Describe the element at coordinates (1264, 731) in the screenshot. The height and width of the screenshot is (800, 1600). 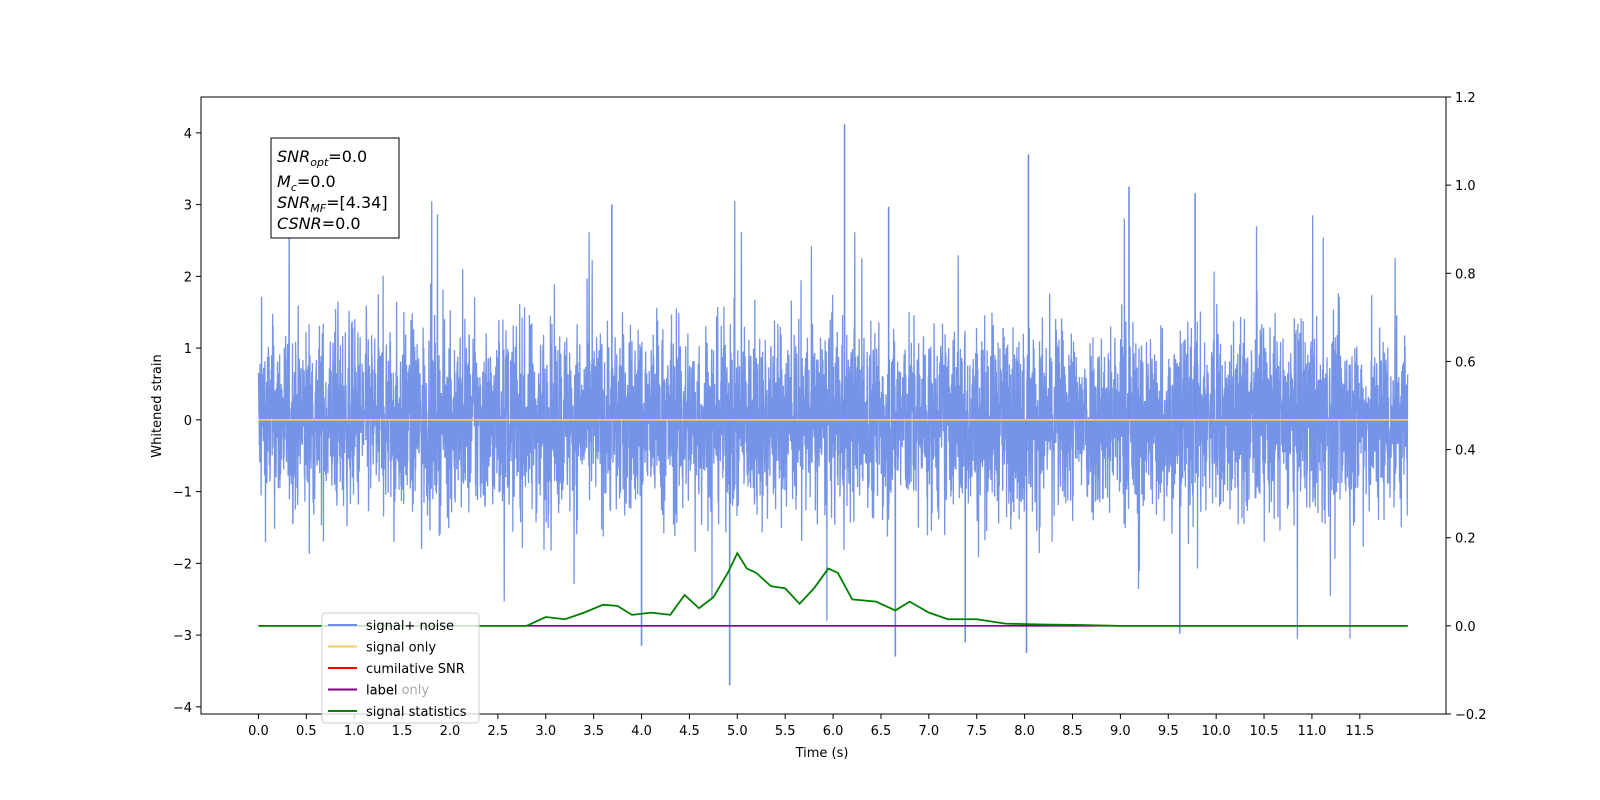
I see `x-tick-label: 10.5` at that location.